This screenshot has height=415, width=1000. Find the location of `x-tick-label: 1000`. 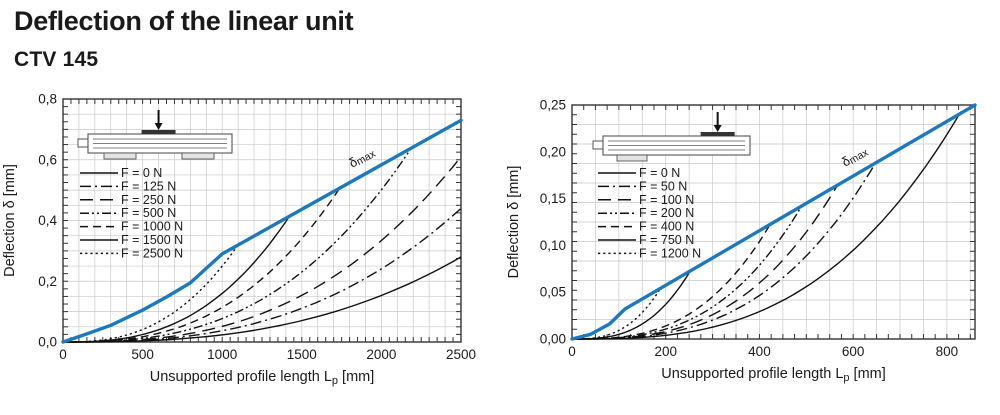

x-tick-label: 1000 is located at coordinates (222, 354).